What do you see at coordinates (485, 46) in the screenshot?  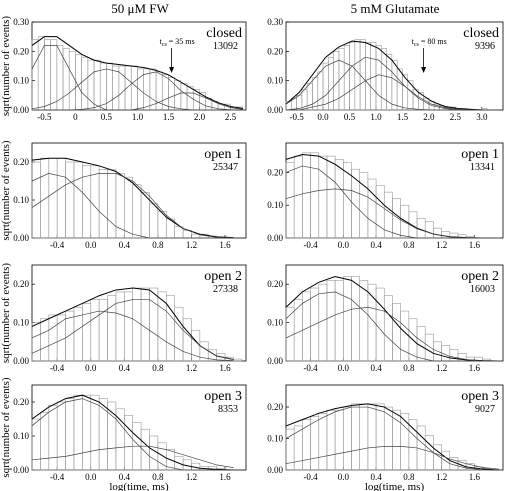 I see `event-count: 9396` at bounding box center [485, 46].